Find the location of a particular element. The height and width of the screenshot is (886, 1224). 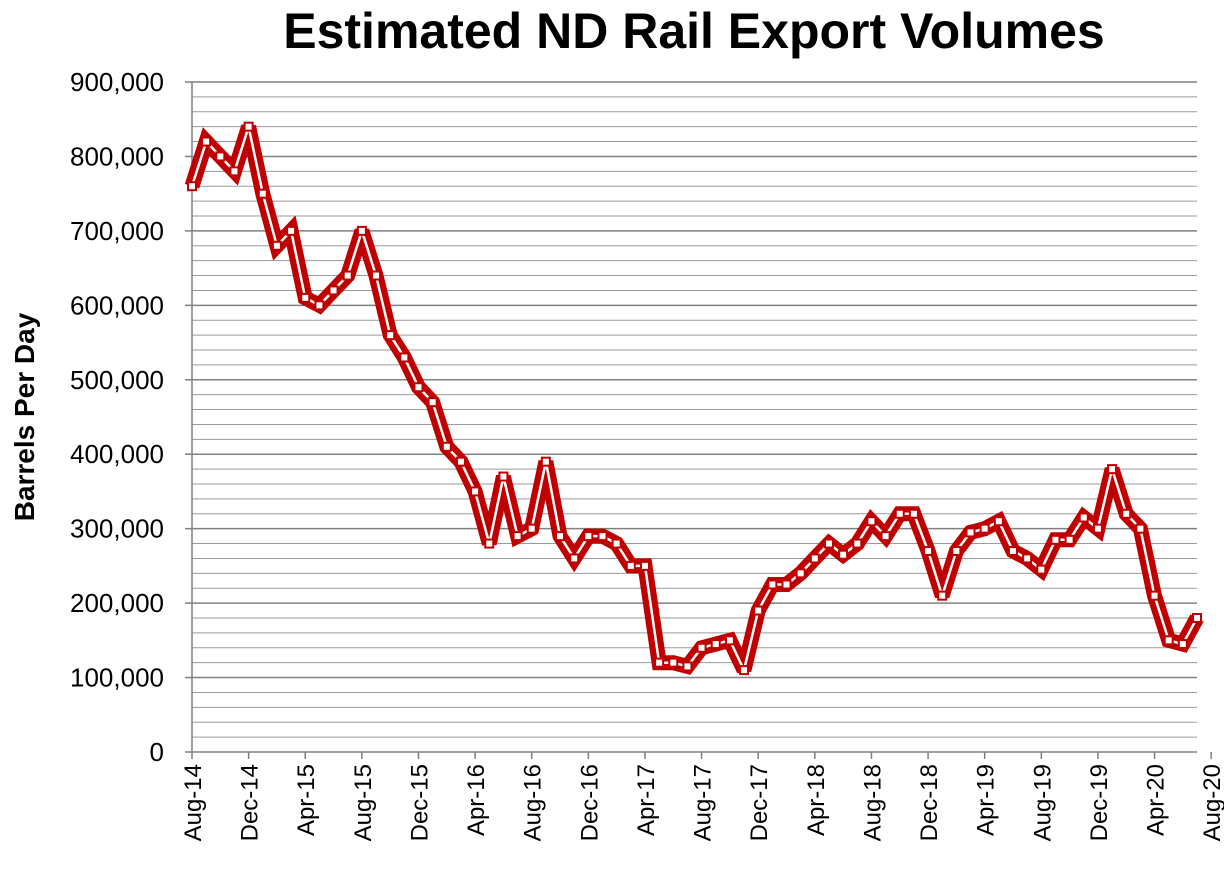

chart-title: Estimated ND Rail Export Volumes is located at coordinates (694, 31).